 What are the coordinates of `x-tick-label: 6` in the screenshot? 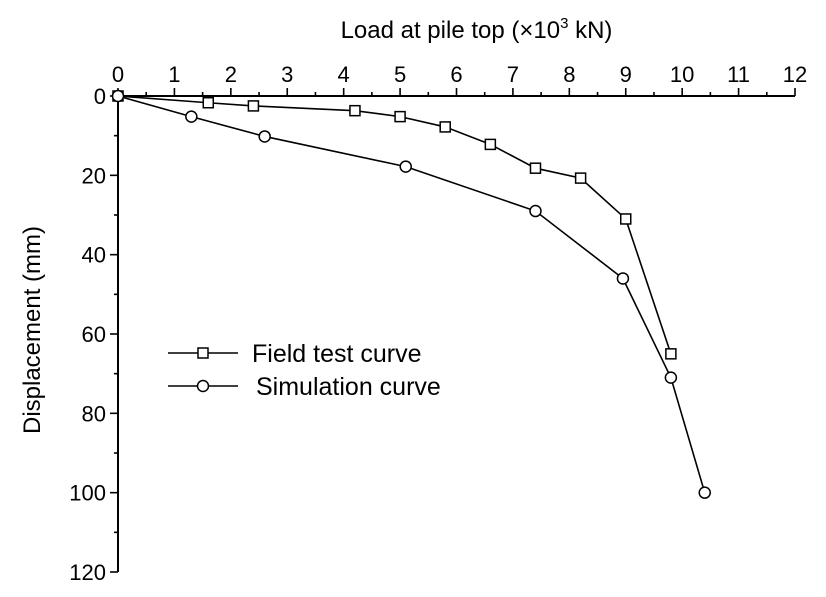 It's located at (456, 74).